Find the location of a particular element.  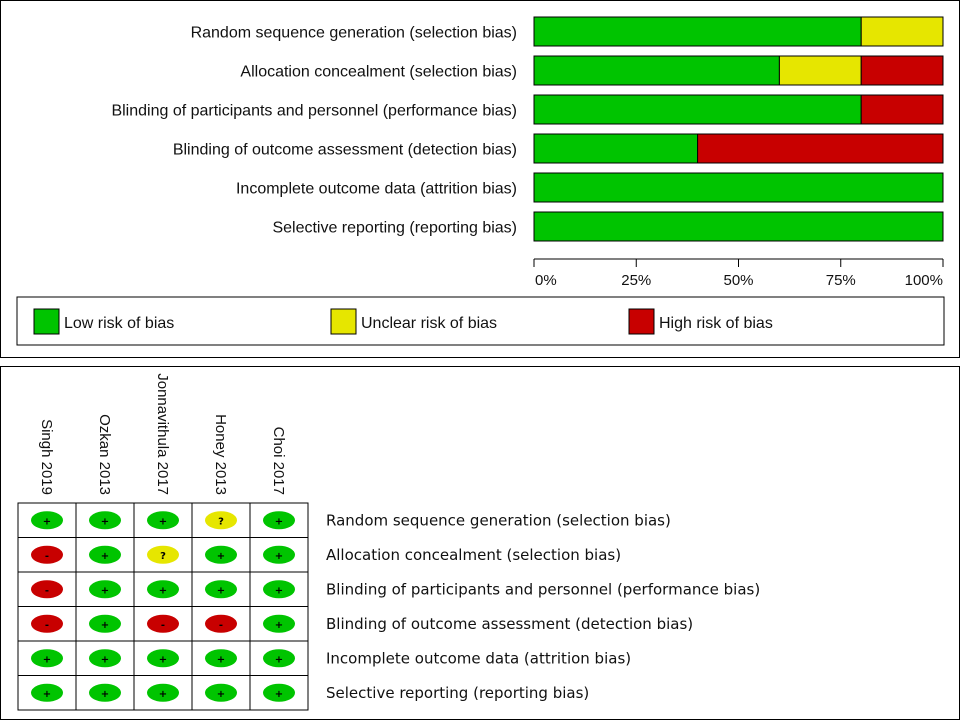

legend-label: Unclear risk of bias is located at coordinates (429, 323).